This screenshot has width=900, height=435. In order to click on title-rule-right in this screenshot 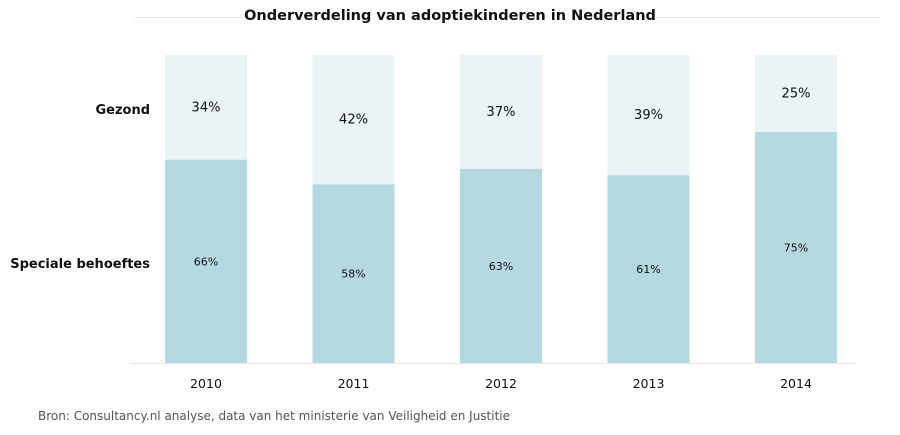, I will do `click(767, 17)`.